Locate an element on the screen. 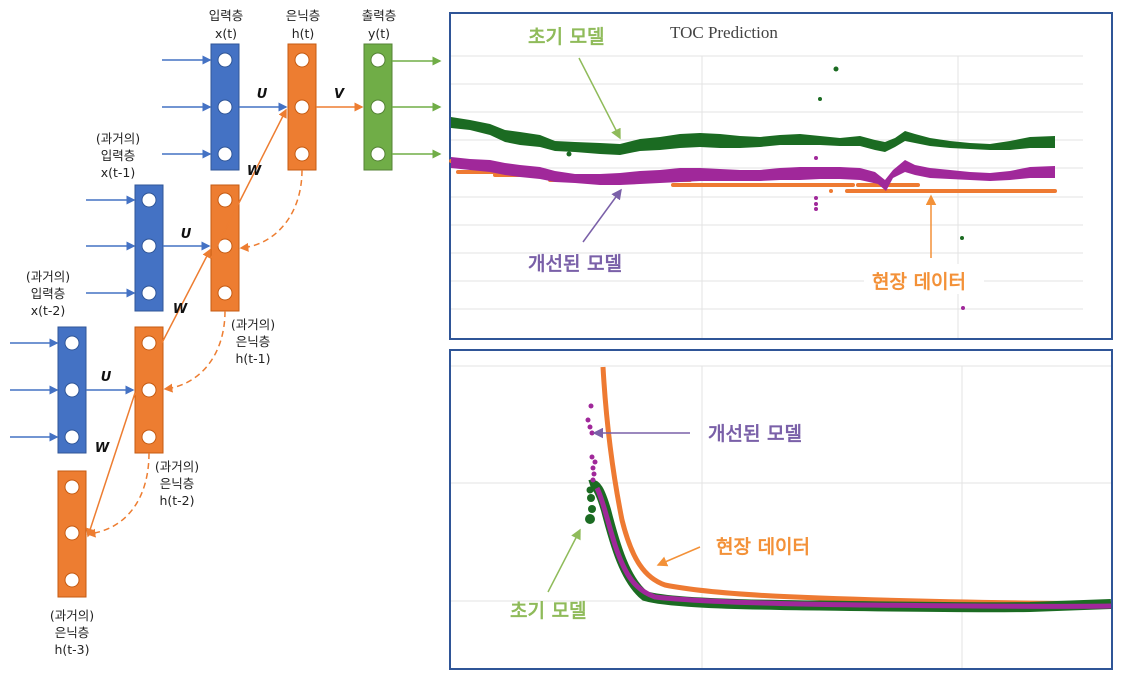 The image size is (1129, 682). past-prefix-ht3: (과거의) is located at coordinates (72, 615).